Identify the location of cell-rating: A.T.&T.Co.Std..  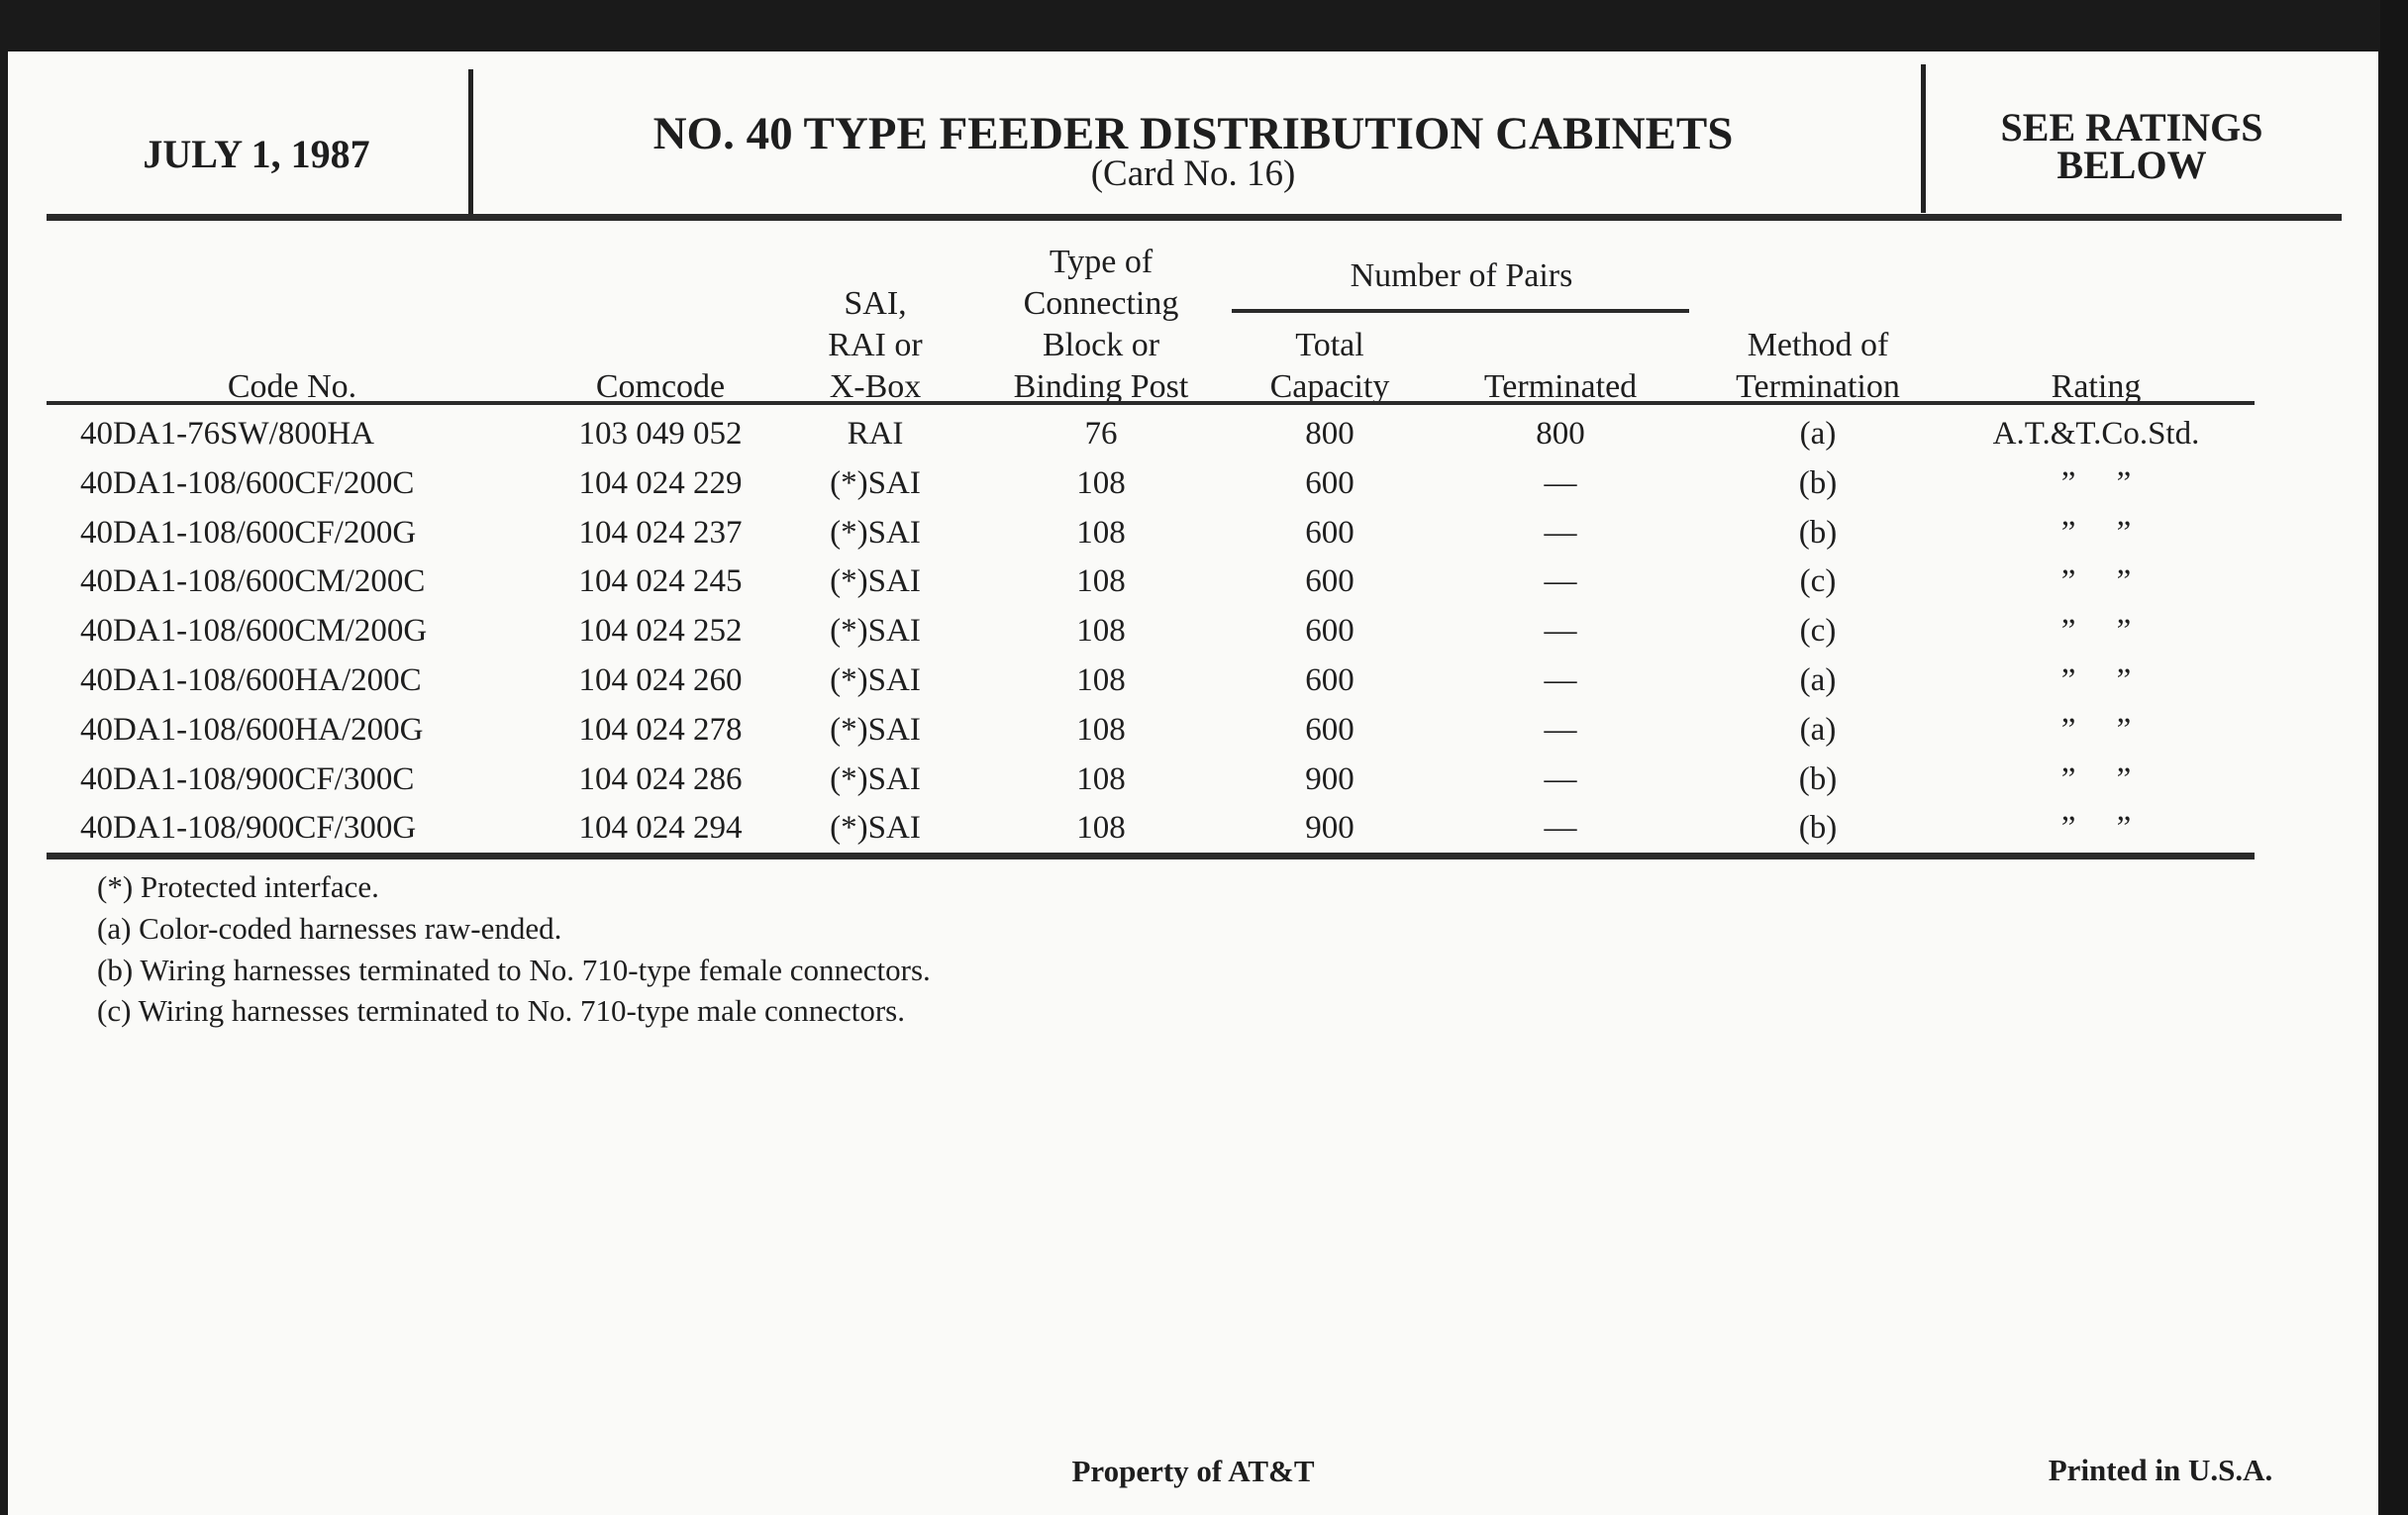
(2096, 434).